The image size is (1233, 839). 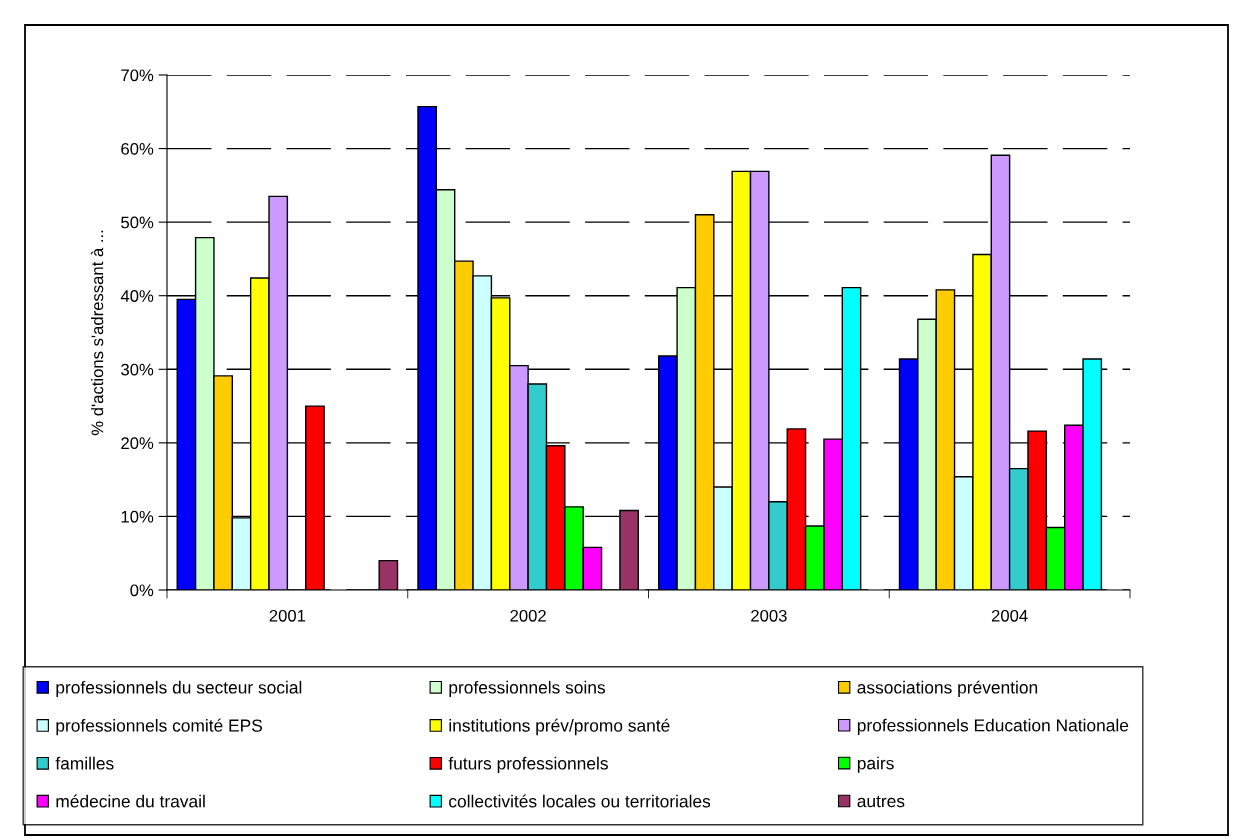 I want to click on x-tick-label: 2002, so click(x=528, y=615).